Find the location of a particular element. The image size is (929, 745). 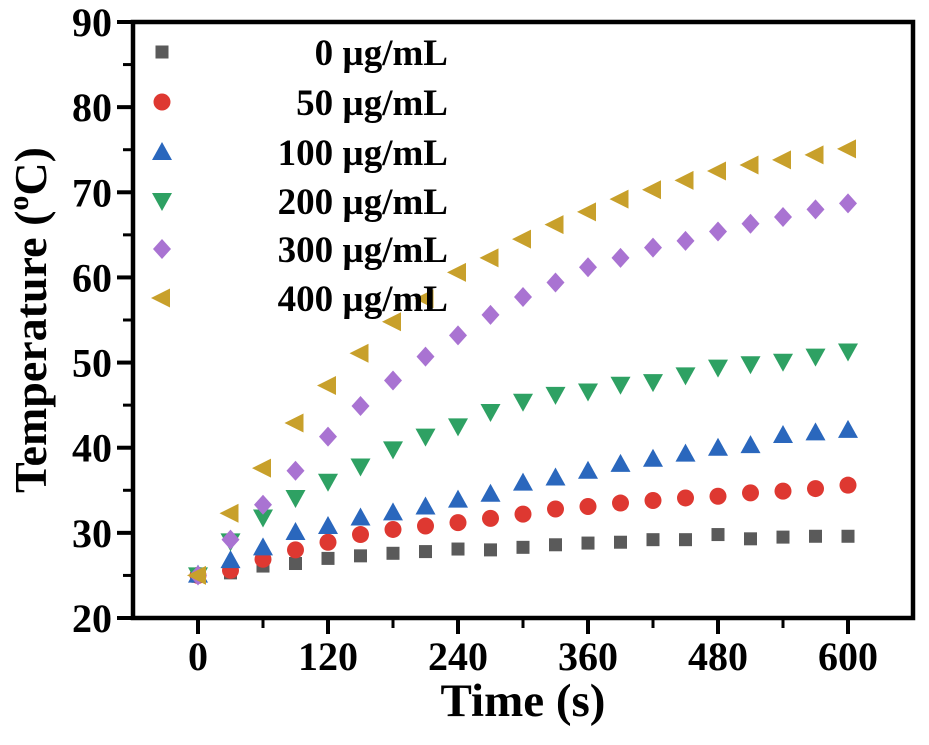

x-tick-label: 480 is located at coordinates (718, 656).